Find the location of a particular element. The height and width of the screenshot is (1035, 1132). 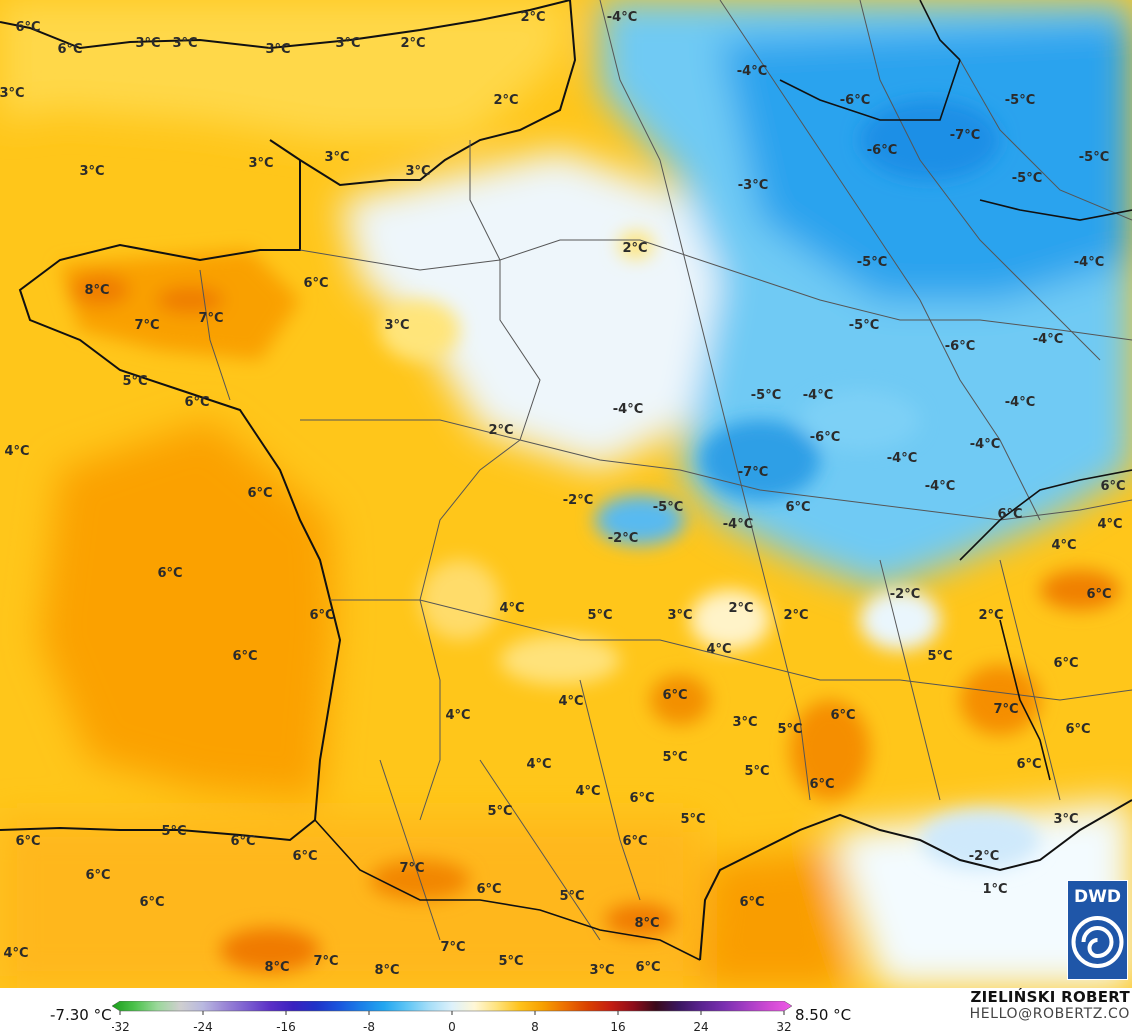

dwd-logo: DWD is located at coordinates (1097, 930).